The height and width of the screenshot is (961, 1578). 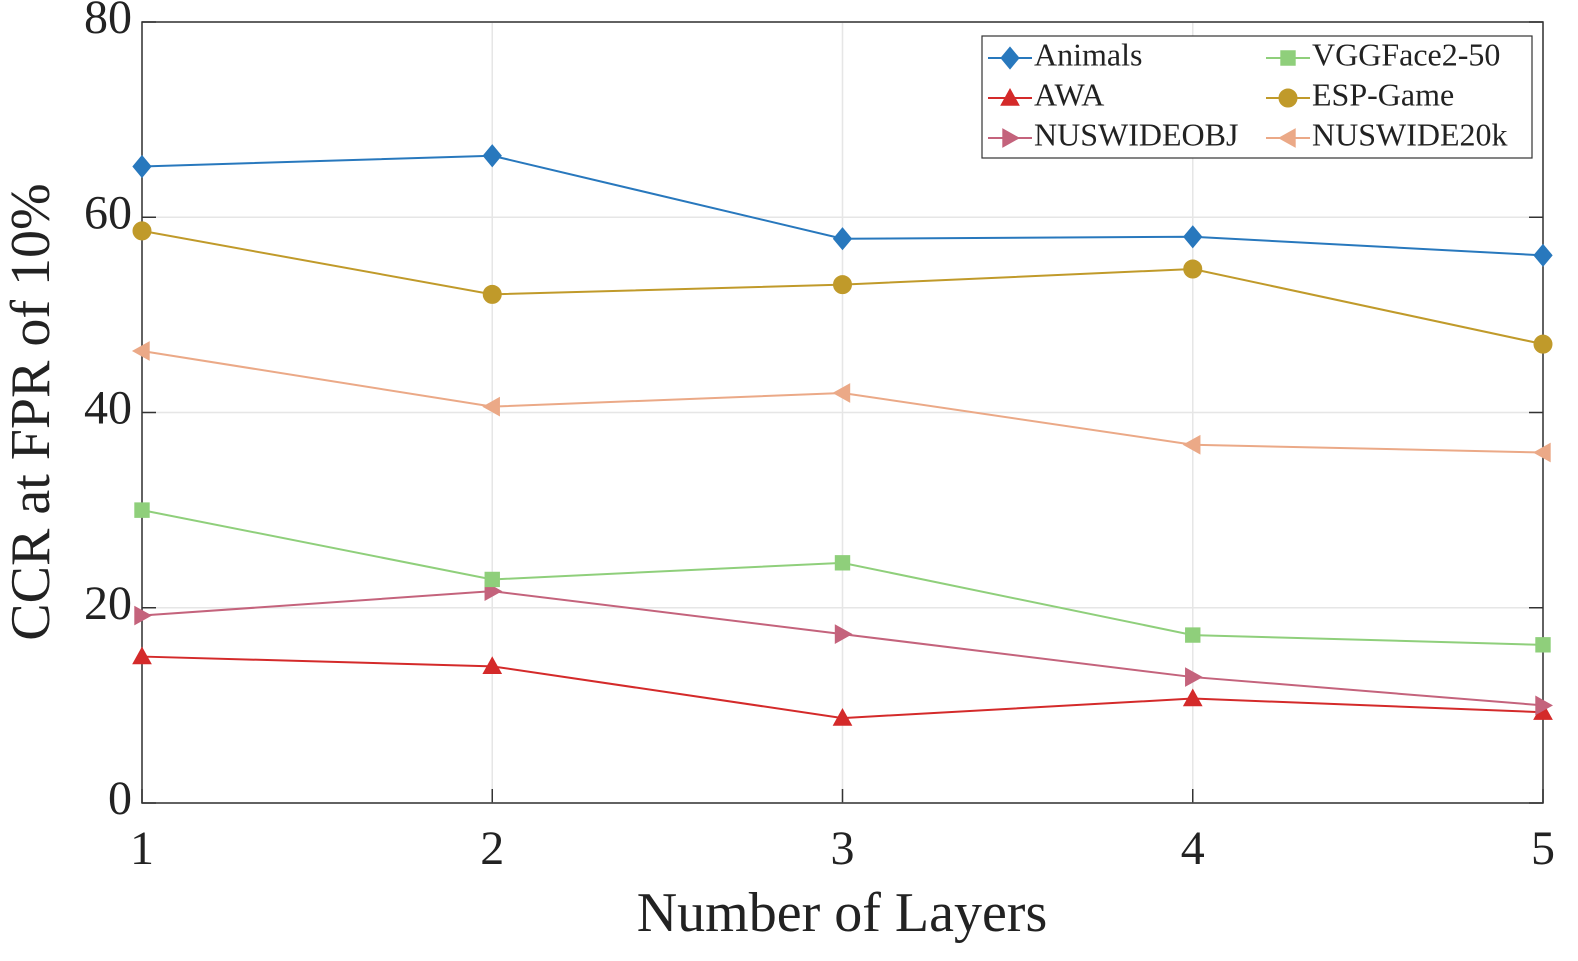 I want to click on y-tick-label: 80, so click(x=108, y=22).